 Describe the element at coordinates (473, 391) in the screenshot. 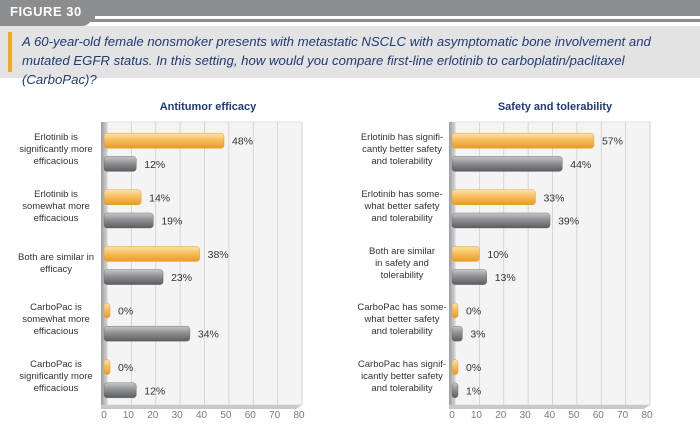

I see `data-label: 1%` at that location.